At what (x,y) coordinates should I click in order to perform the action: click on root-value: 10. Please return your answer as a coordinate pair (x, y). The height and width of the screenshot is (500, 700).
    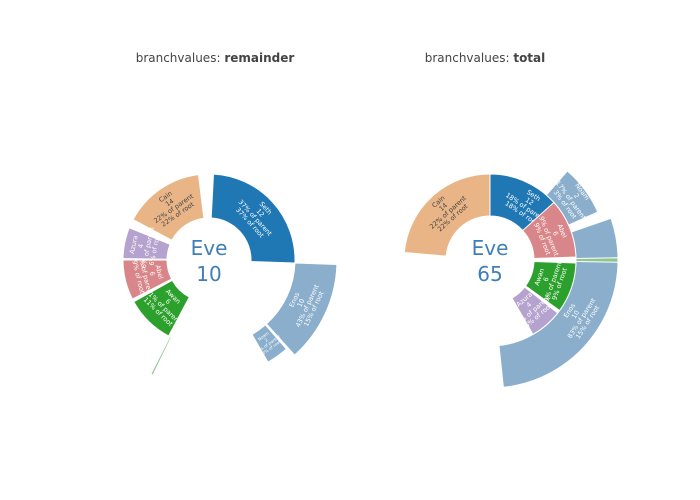
    Looking at the image, I should click on (208, 274).